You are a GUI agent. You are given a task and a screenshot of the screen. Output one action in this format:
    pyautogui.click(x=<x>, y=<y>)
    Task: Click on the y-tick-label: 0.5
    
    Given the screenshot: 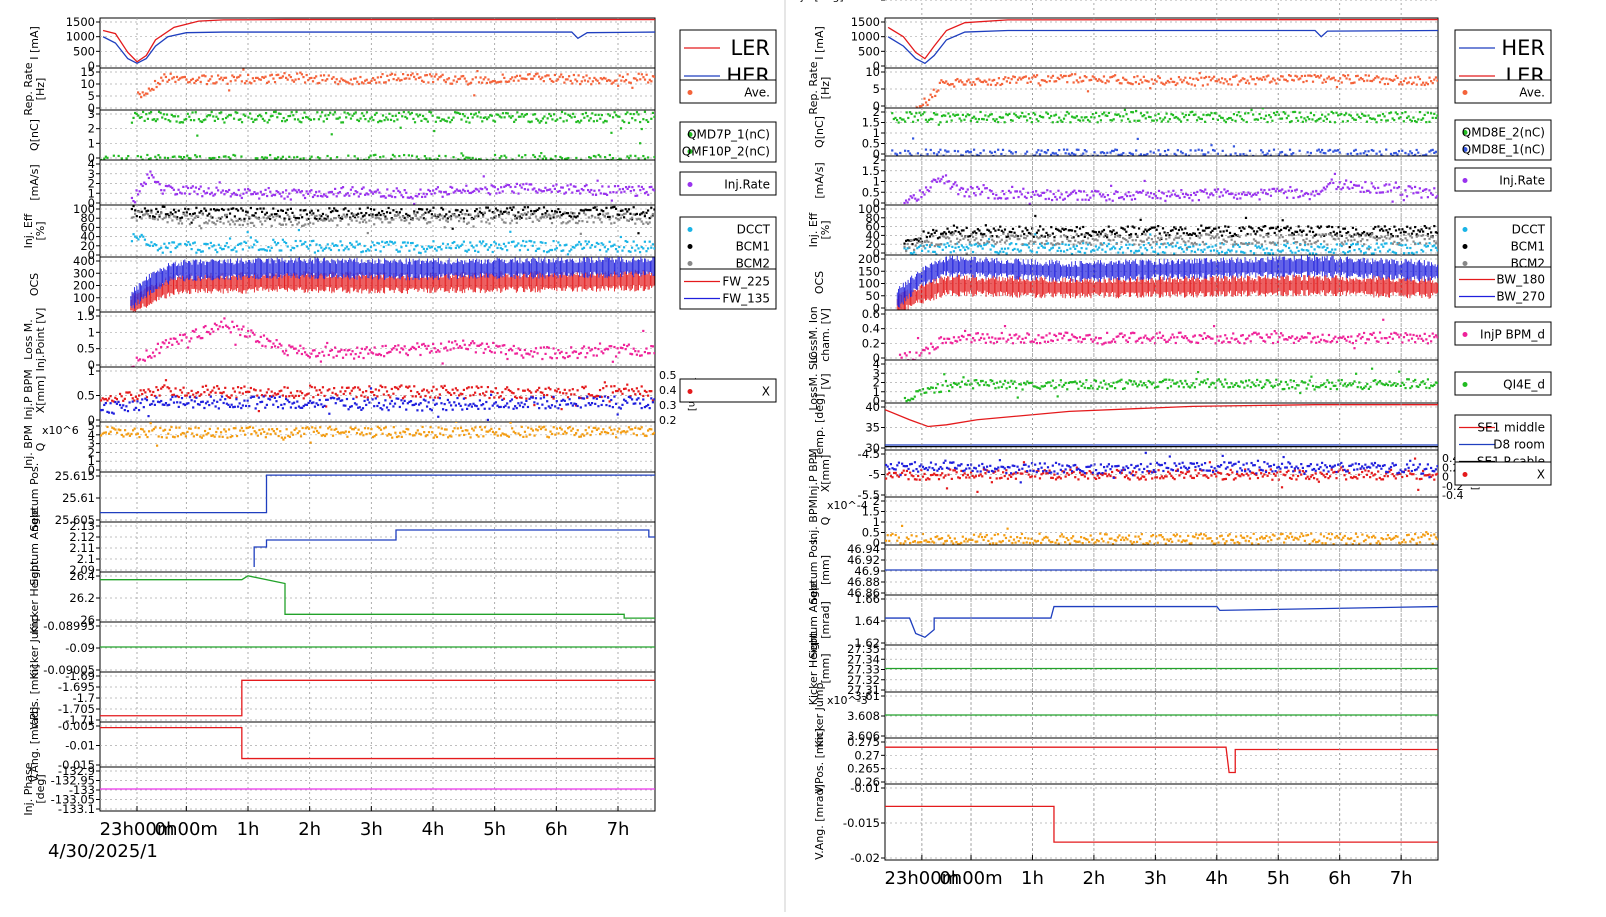 What is the action you would take?
    pyautogui.click(x=86, y=349)
    